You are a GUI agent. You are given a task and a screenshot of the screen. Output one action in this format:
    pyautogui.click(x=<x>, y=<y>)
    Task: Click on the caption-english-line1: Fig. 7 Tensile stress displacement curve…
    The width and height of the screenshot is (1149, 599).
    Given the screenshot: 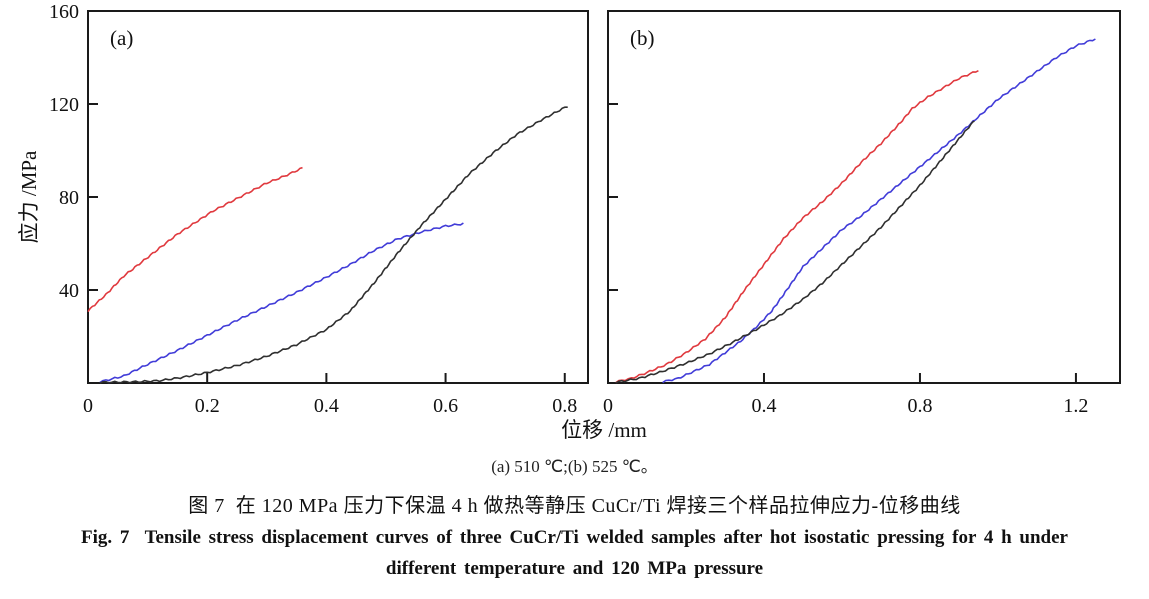 What is the action you would take?
    pyautogui.click(x=574, y=537)
    